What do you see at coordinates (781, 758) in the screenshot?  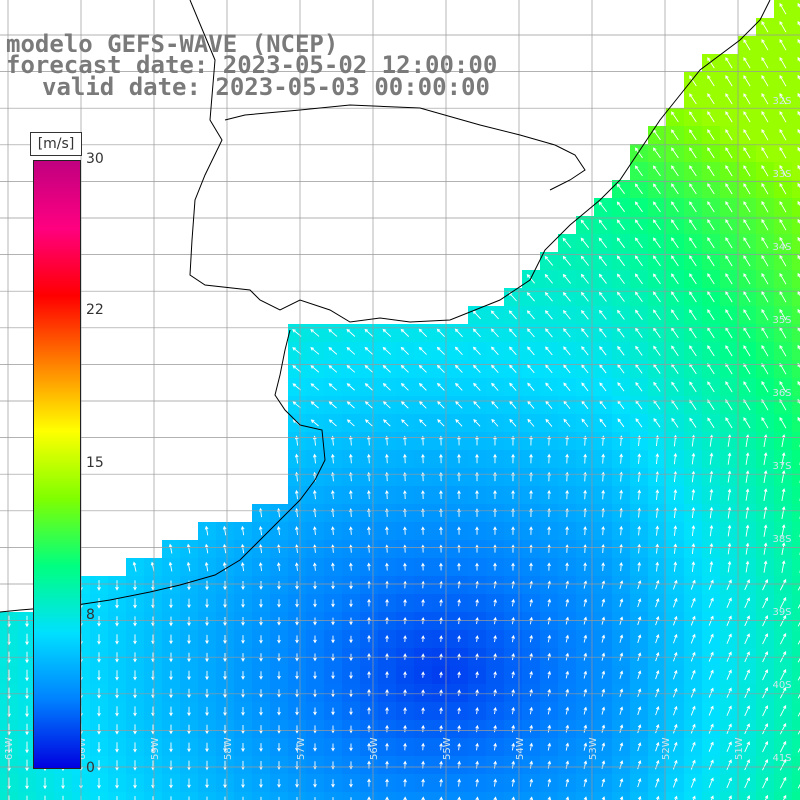 I see `latitude-label: 41S` at bounding box center [781, 758].